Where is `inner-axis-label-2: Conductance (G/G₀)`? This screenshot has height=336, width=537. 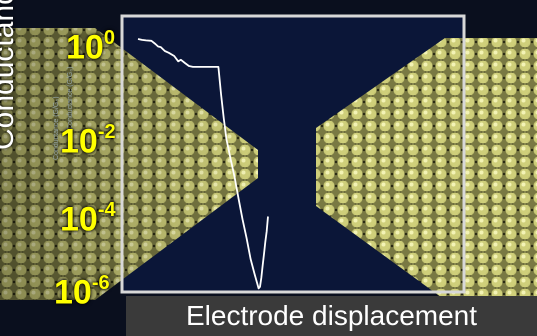 inner-axis-label-2: Conductance (G/G₀) is located at coordinates (56, 128).